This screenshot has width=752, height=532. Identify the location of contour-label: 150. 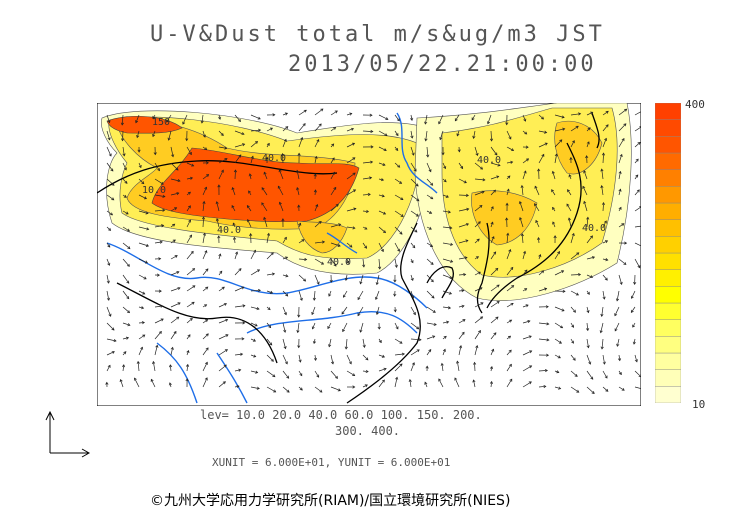
(161, 122).